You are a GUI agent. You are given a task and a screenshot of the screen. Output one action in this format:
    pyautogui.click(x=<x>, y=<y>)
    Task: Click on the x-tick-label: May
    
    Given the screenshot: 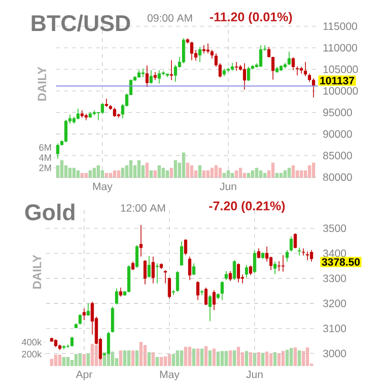 What is the action you would take?
    pyautogui.click(x=170, y=375)
    